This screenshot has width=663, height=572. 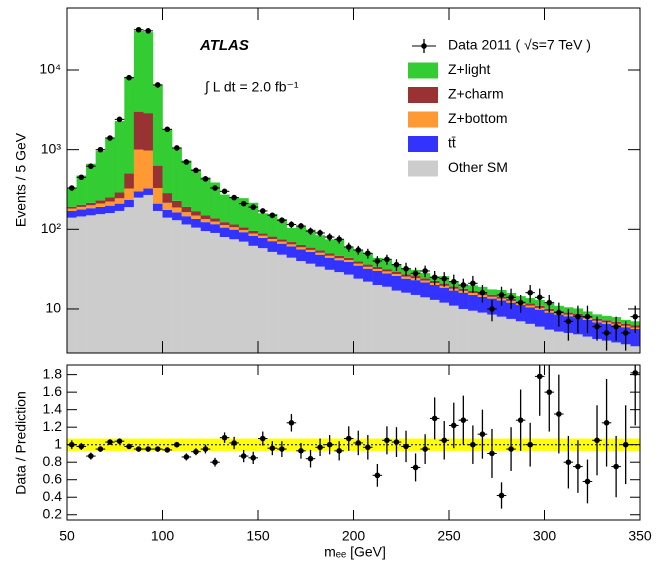 What do you see at coordinates (449, 536) in the screenshot?
I see `x-tick-label: 250` at bounding box center [449, 536].